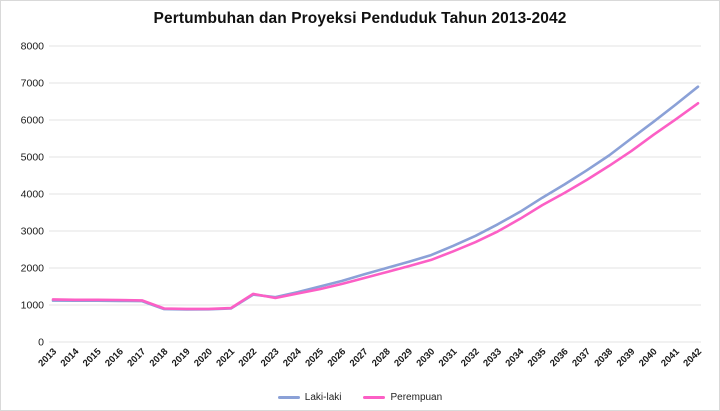 The width and height of the screenshot is (720, 411). Describe the element at coordinates (41, 343) in the screenshot. I see `y-tick-label: 0` at that location.